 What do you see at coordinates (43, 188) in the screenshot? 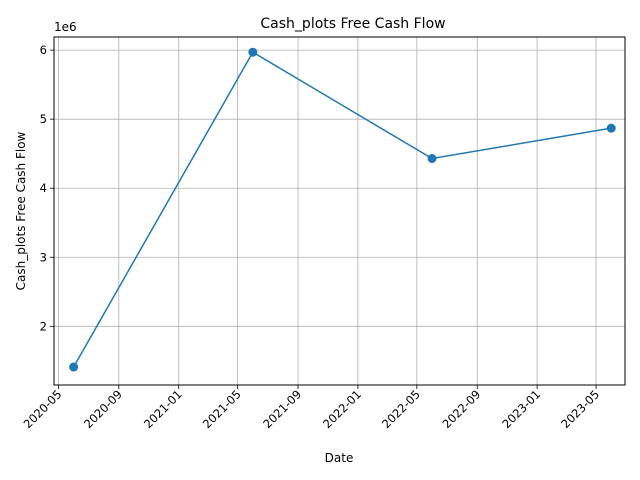
I see `y-tick-label: 4` at bounding box center [43, 188].